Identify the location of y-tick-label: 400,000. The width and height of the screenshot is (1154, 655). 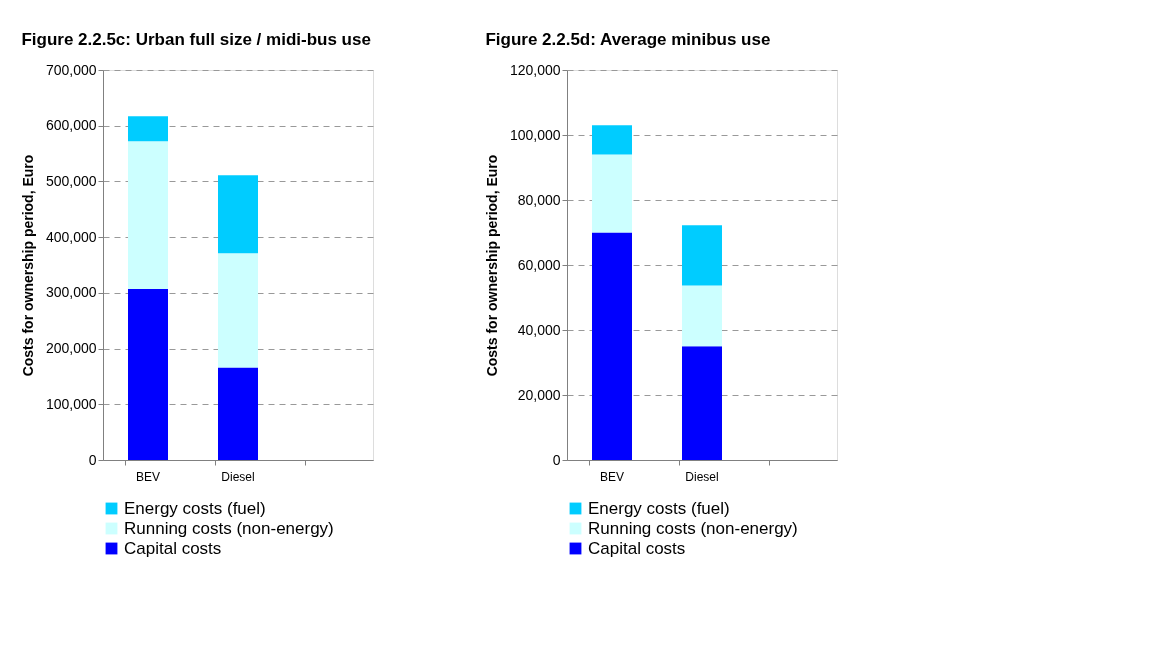
(71, 236).